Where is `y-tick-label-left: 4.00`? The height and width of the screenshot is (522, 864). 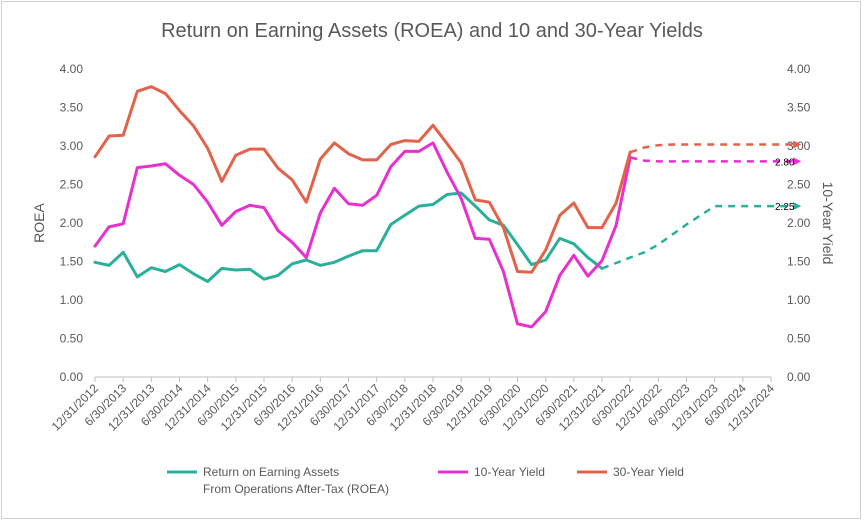 y-tick-label-left: 4.00 is located at coordinates (72, 69).